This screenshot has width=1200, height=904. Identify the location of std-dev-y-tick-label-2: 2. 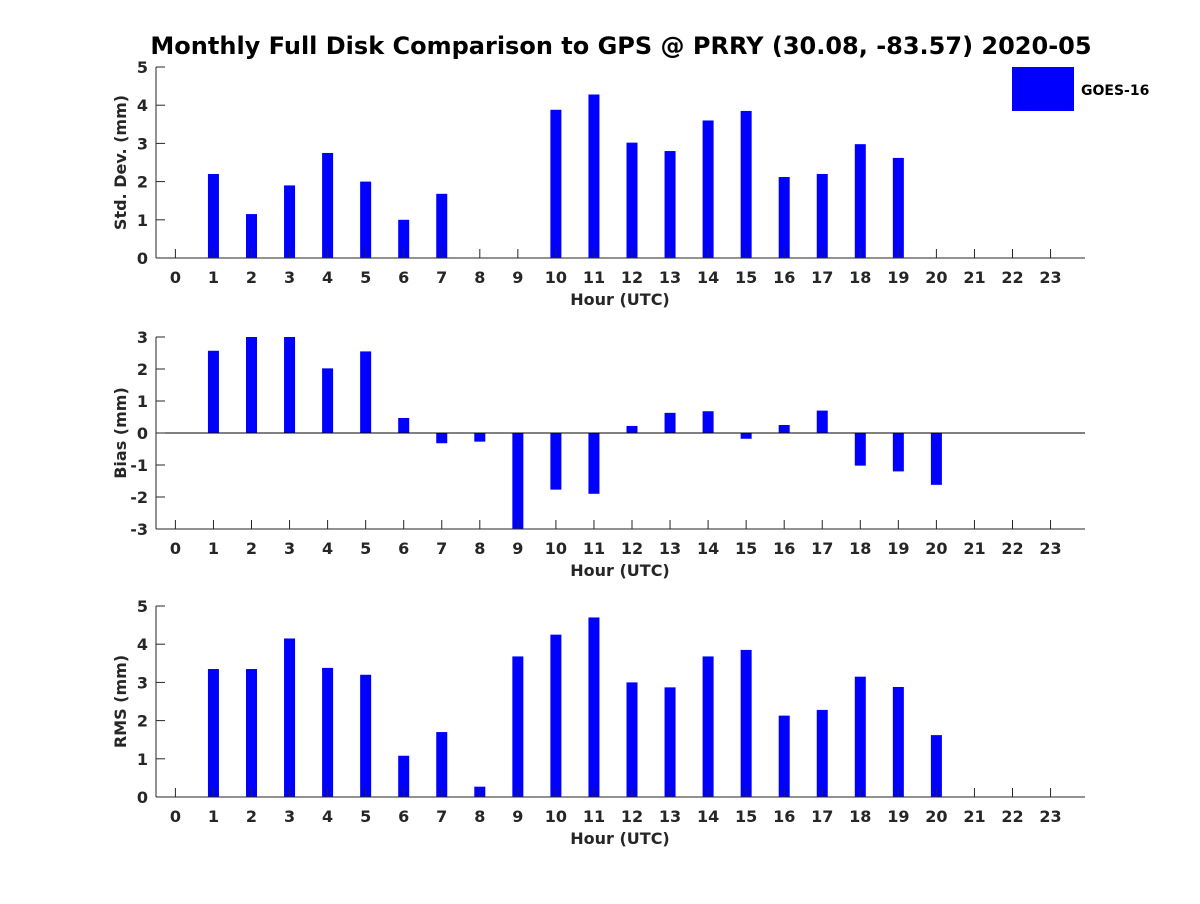
(142, 182).